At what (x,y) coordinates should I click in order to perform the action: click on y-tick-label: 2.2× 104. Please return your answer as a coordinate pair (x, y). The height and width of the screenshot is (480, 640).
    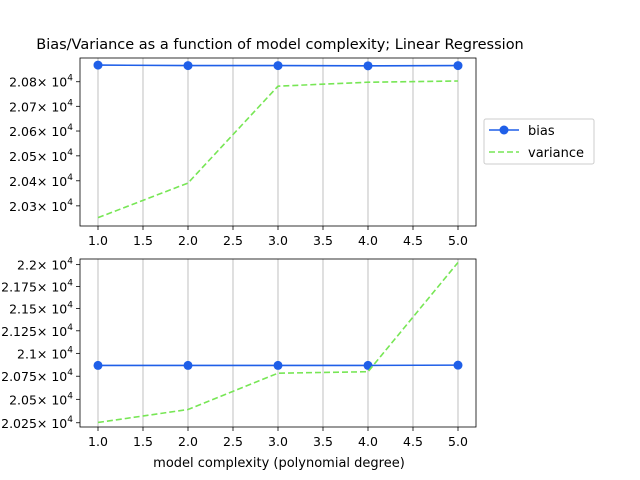
    Looking at the image, I should click on (45, 265).